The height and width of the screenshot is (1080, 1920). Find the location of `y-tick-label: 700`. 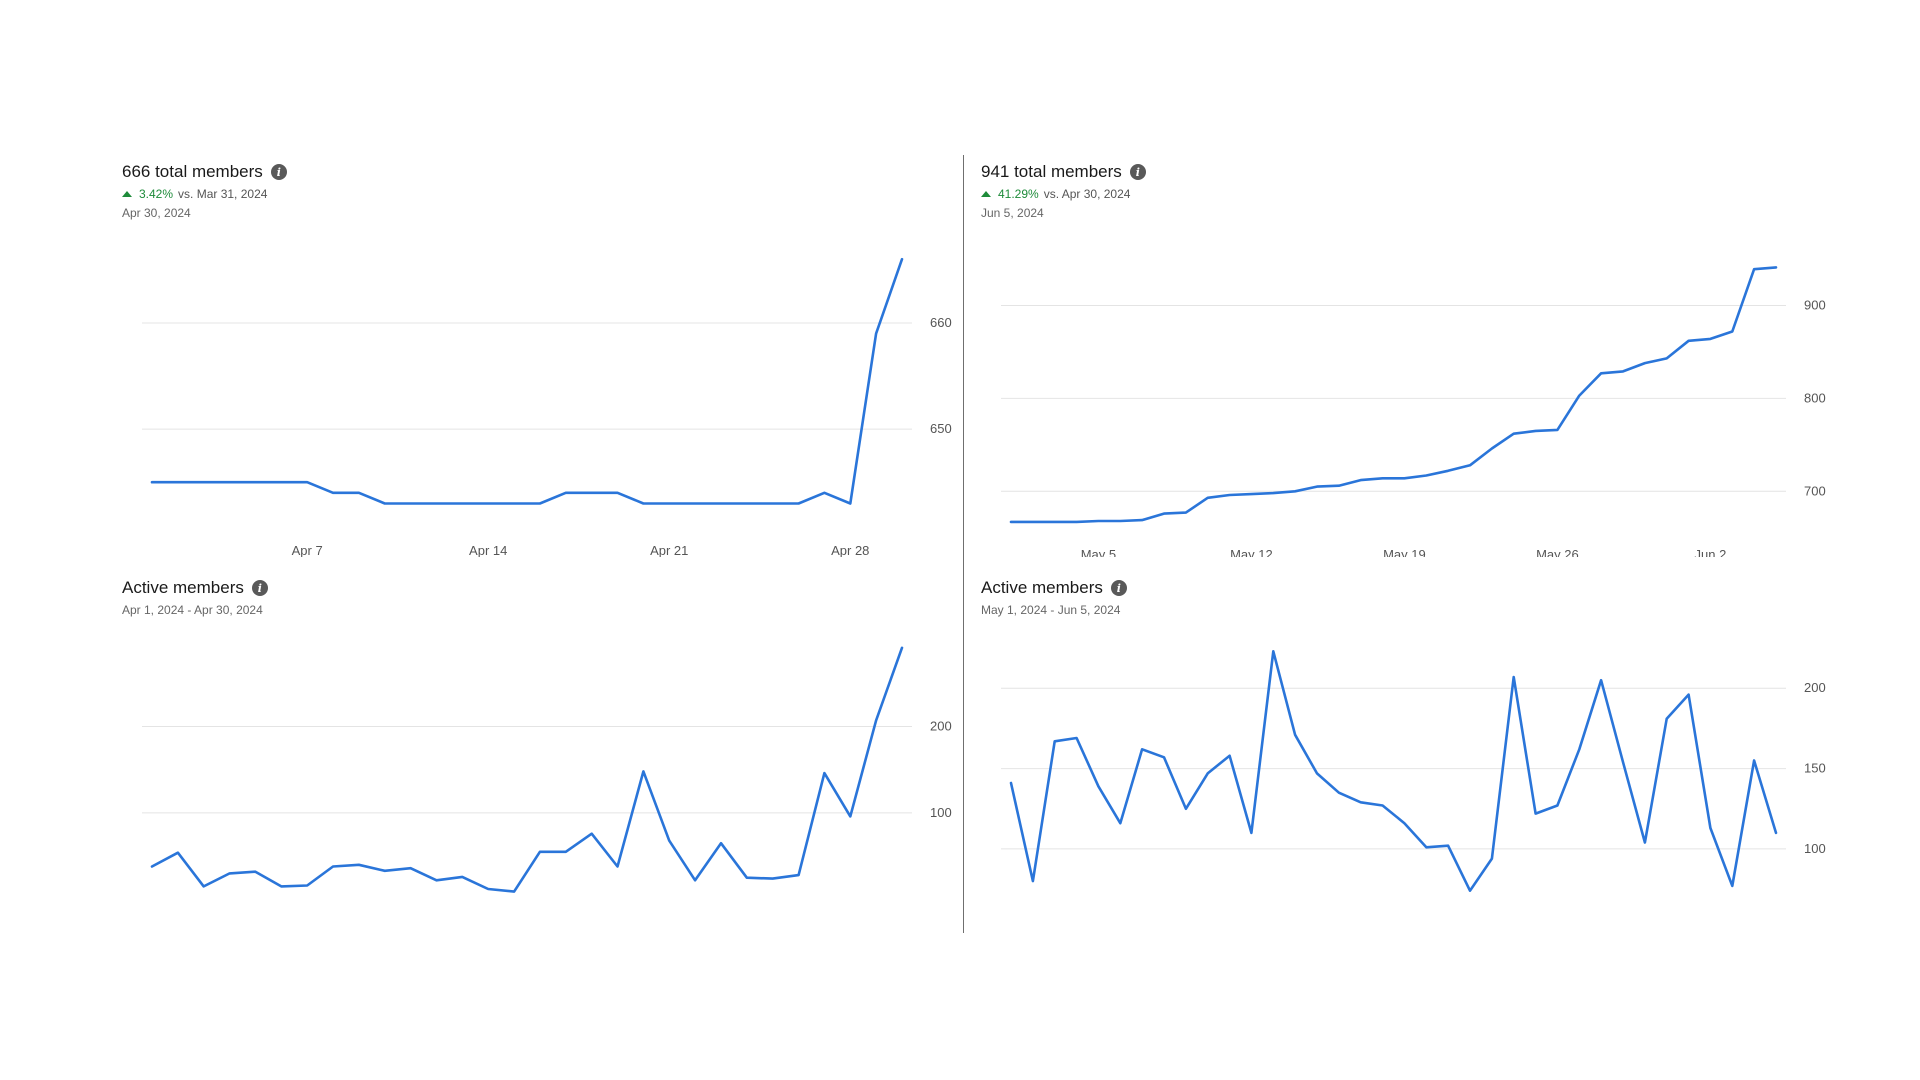

y-tick-label: 700 is located at coordinates (1815, 490).